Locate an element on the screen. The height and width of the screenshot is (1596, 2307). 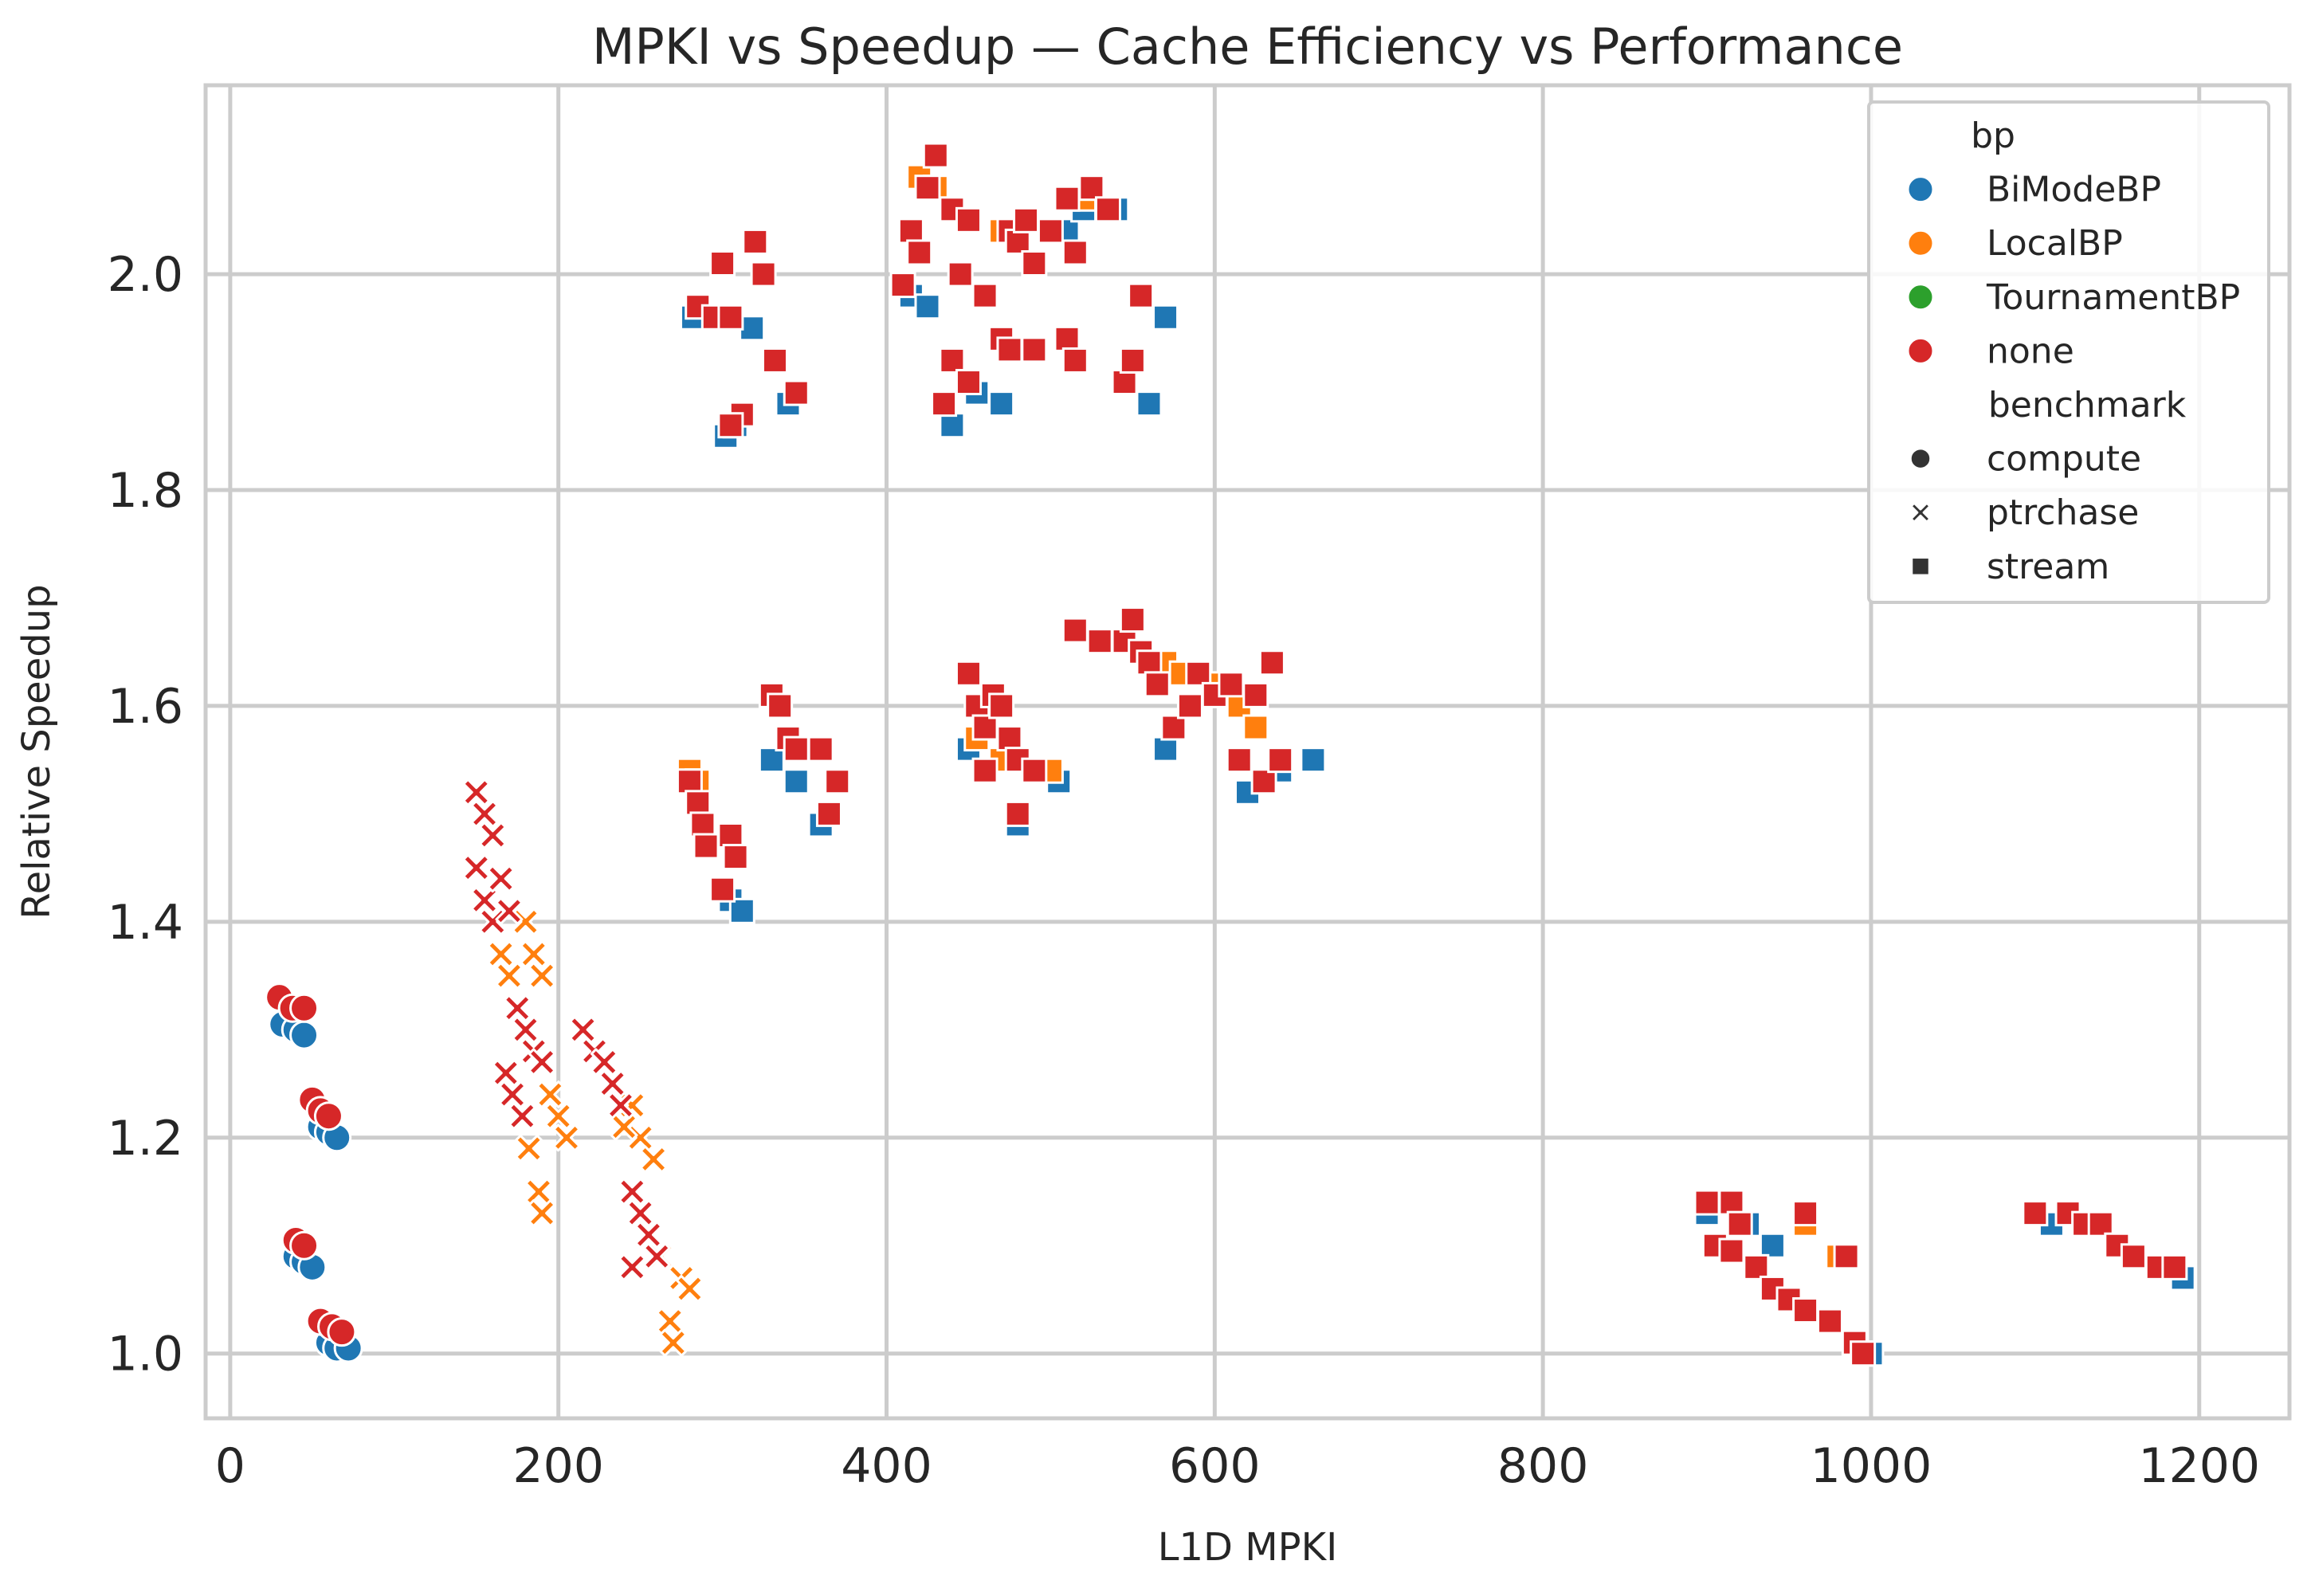
y-tick-label: 1.4 is located at coordinates (145, 923).